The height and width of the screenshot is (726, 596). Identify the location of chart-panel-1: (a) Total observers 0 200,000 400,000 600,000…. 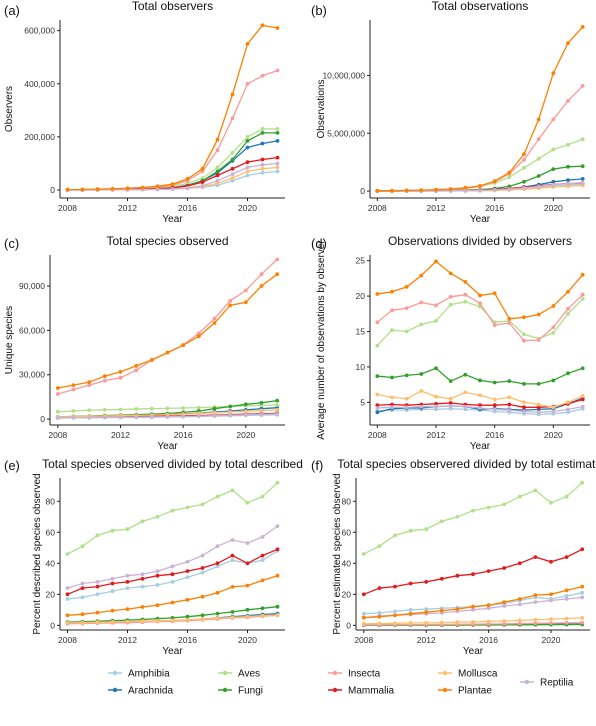
(144, 112).